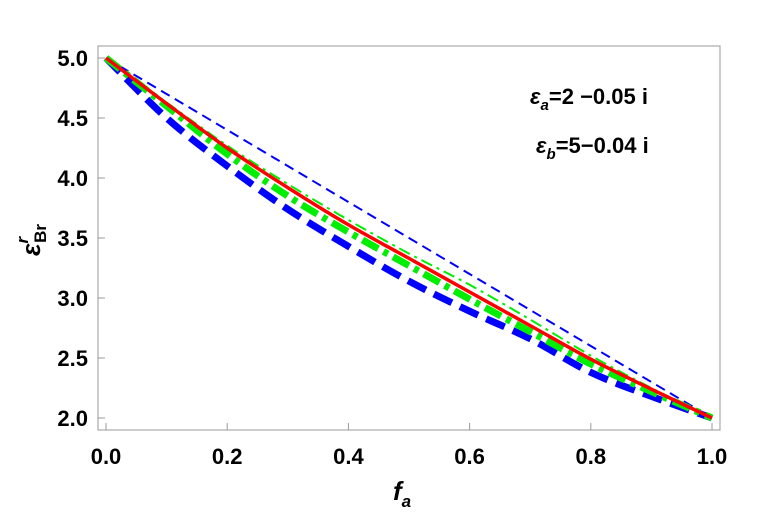 This screenshot has width=763, height=517. Describe the element at coordinates (592, 148) in the screenshot. I see `annotation-epsilon-b: εb=5−0.04 i` at that location.